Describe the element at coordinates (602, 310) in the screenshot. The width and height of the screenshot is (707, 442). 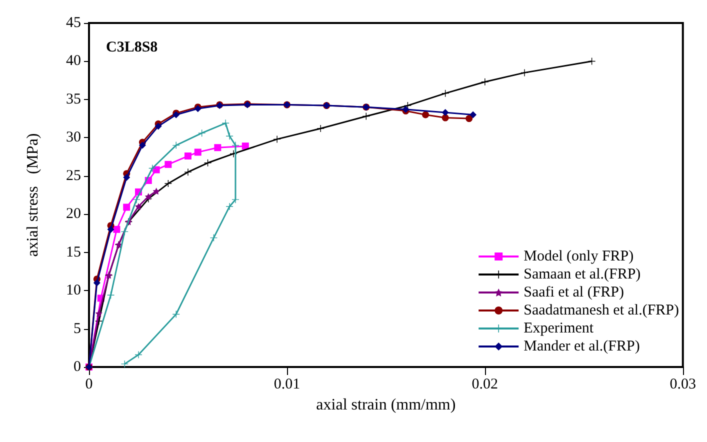
I see `legend-label: Saadatmanesh et al.(FRP)` at that location.